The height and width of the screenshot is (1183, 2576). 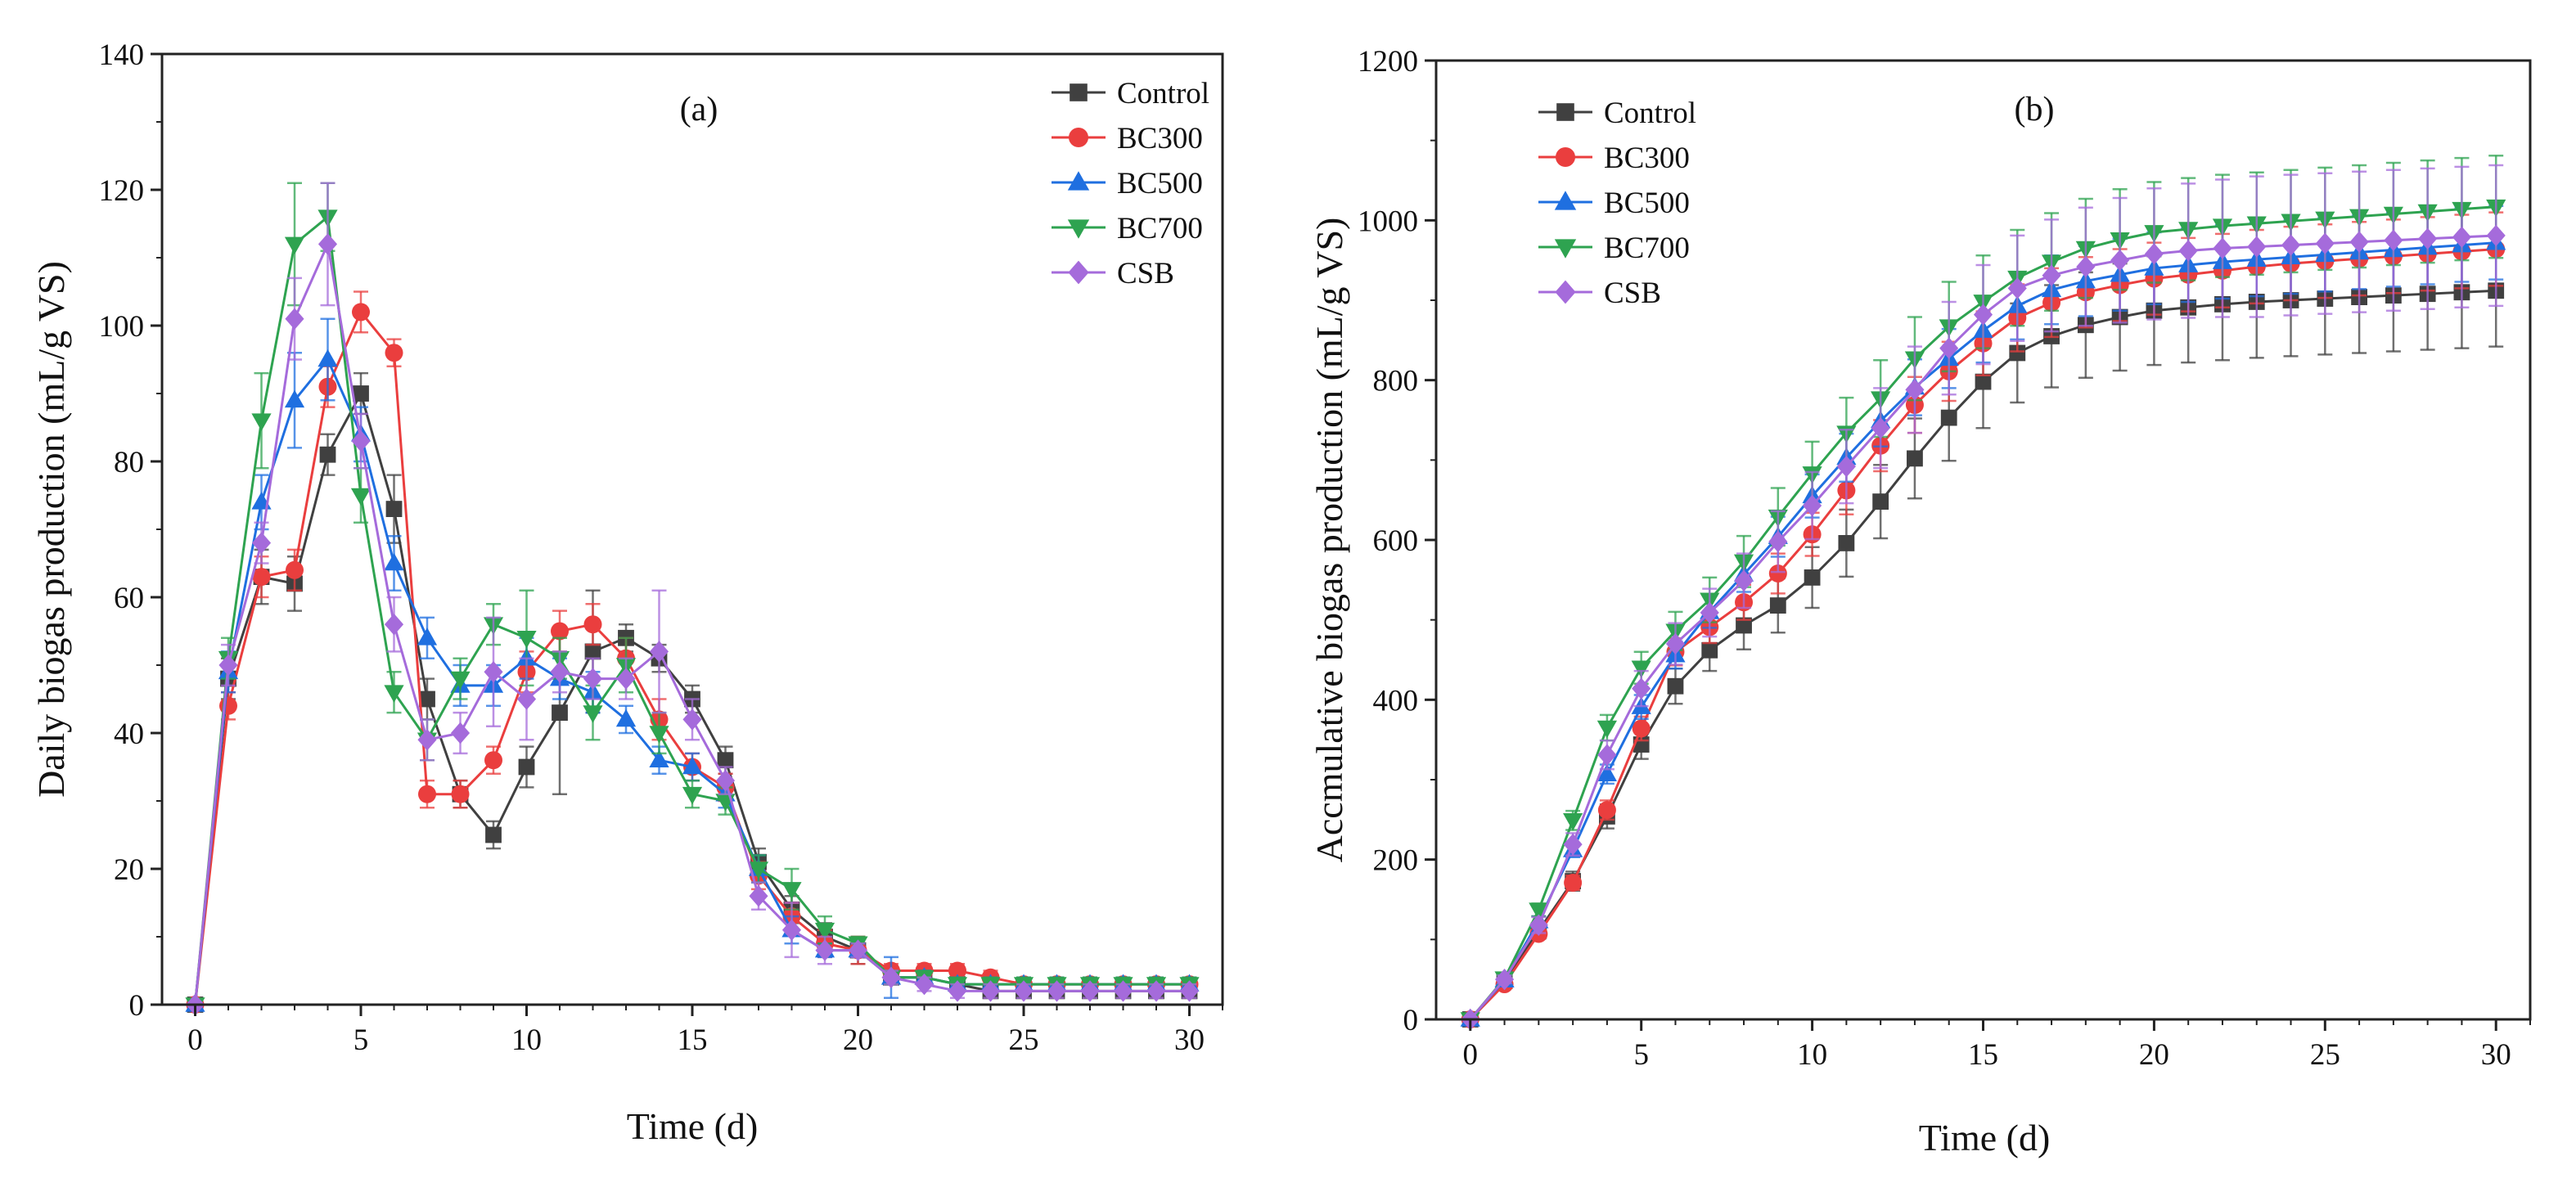 I want to click on legend-label: BC500, so click(x=1647, y=203).